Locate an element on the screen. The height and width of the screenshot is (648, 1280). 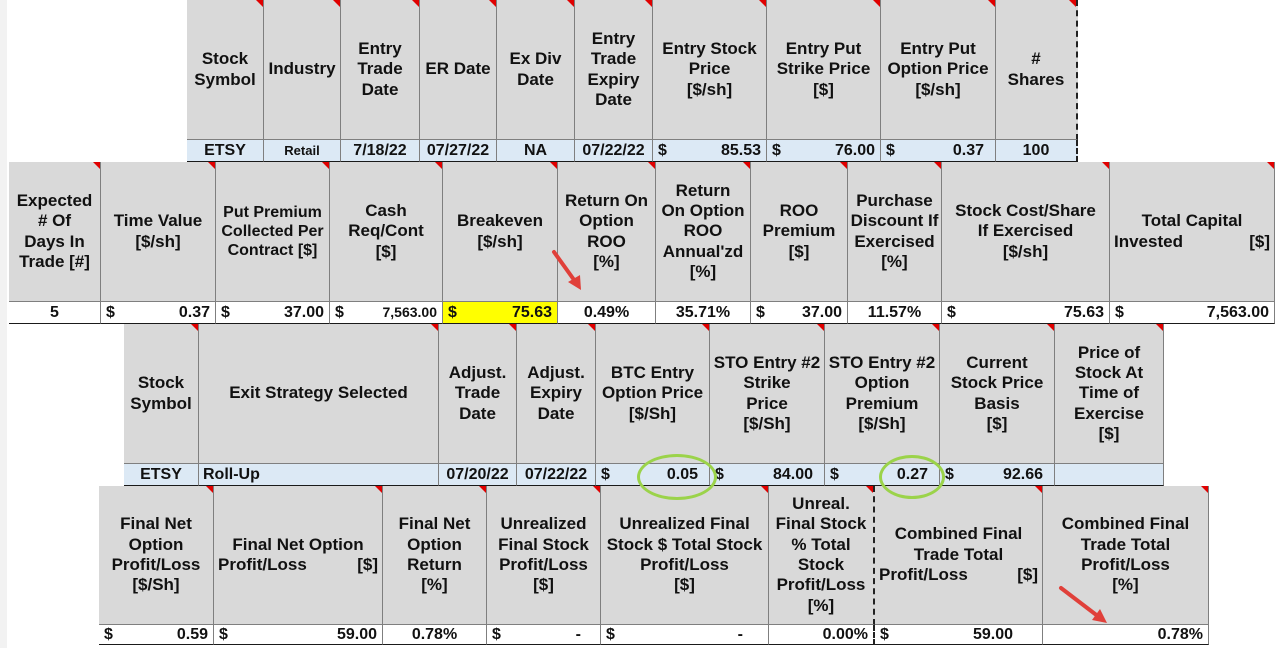
cell-stock-symbol: ETSY is located at coordinates (225, 151).